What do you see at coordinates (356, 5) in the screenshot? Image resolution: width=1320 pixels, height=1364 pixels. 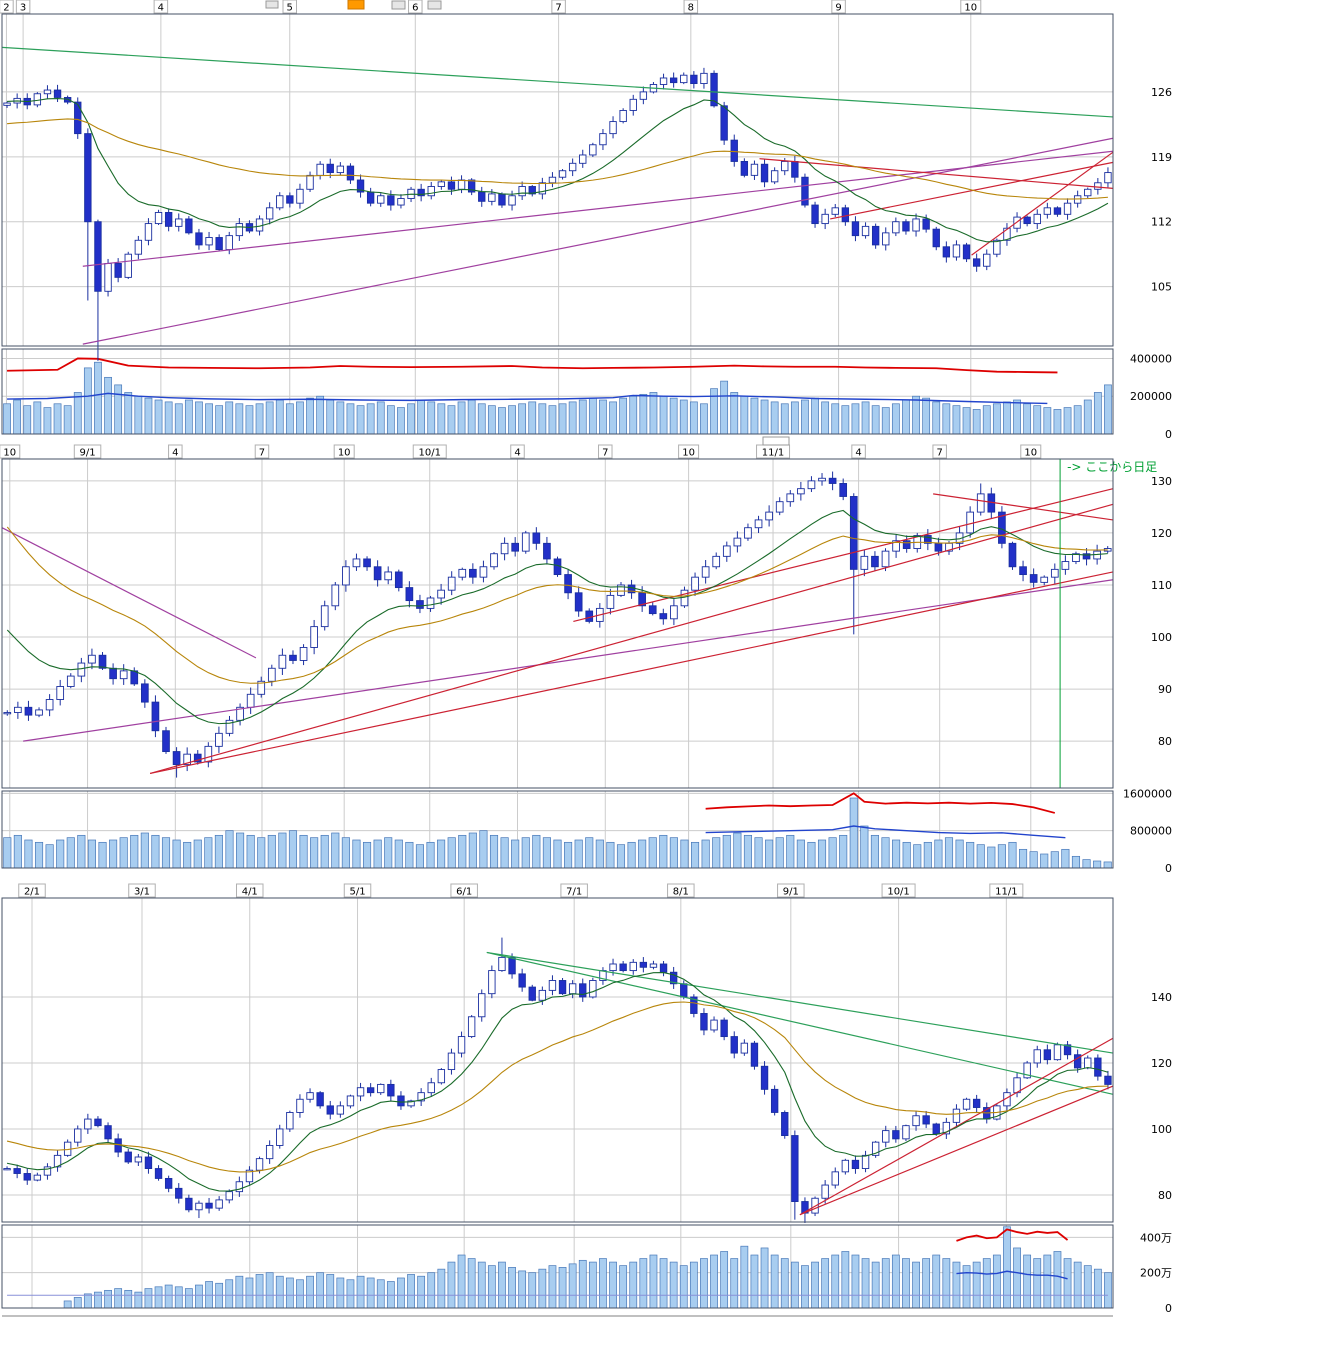 I see `orange-button-fragment-icon` at bounding box center [356, 5].